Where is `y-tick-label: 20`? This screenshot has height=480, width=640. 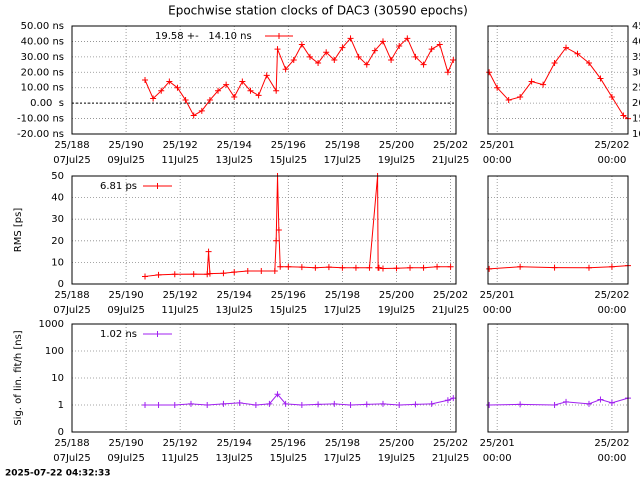
y-tick-label: 20 is located at coordinates (57, 241).